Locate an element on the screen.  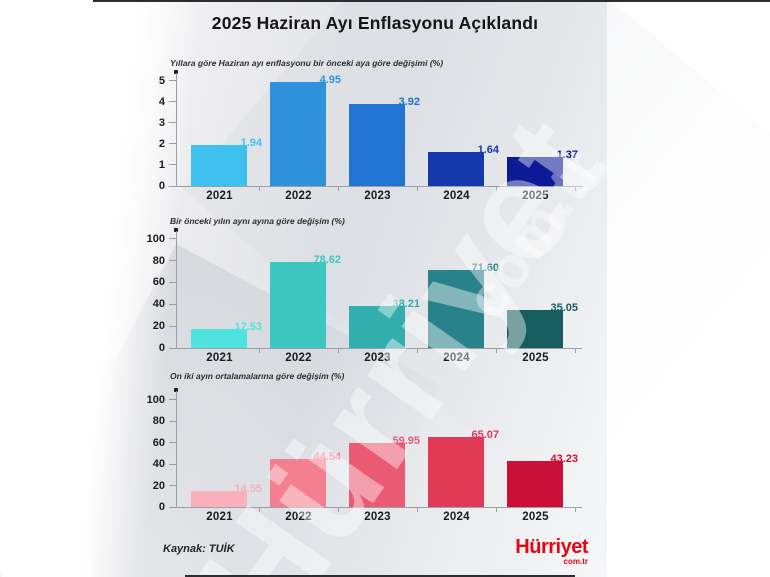
y-axis-tick: 1 is located at coordinates (158, 165).